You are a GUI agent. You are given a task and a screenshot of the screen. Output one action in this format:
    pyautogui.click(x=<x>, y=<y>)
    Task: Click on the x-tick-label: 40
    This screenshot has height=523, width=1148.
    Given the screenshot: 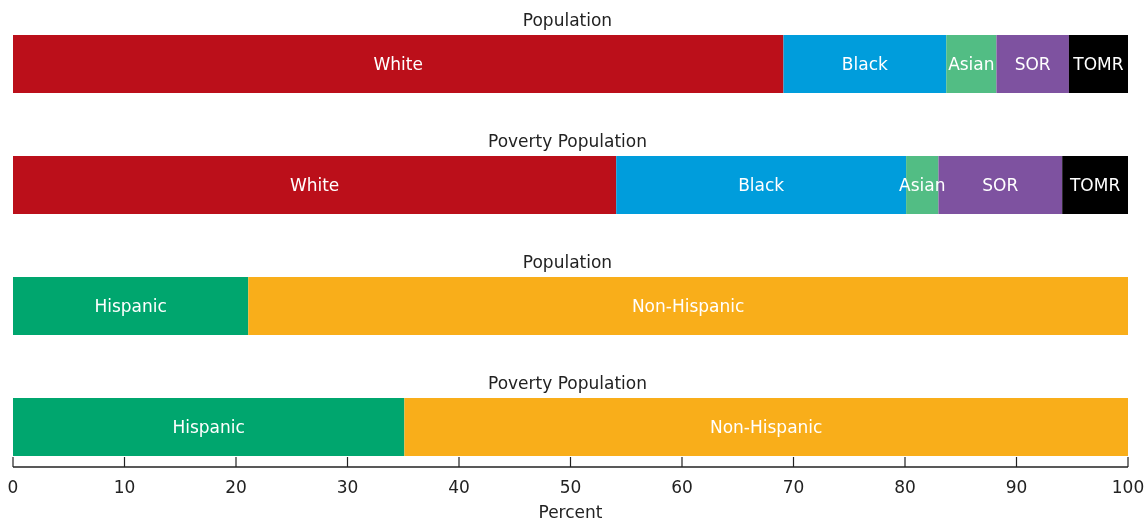 What is the action you would take?
    pyautogui.click(x=459, y=487)
    